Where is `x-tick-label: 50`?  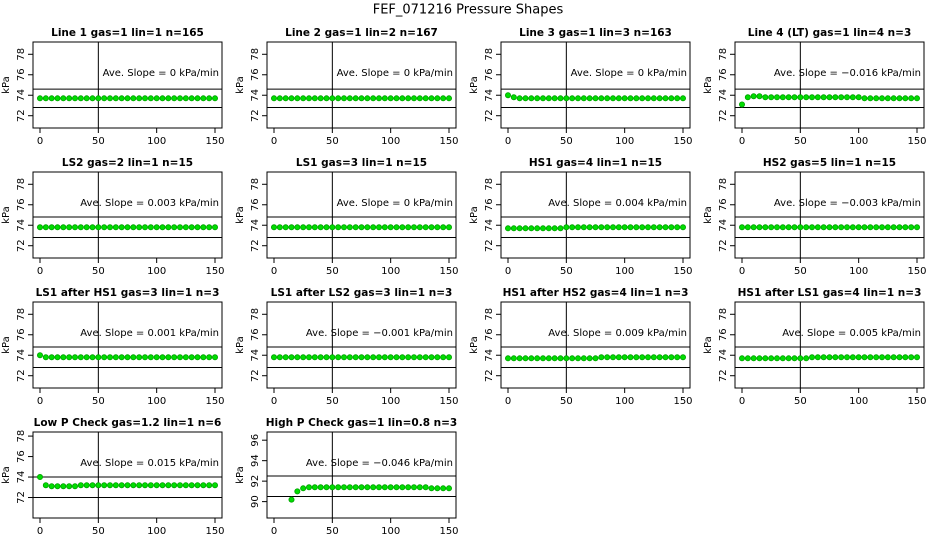
x-tick-label: 50 is located at coordinates (98, 531).